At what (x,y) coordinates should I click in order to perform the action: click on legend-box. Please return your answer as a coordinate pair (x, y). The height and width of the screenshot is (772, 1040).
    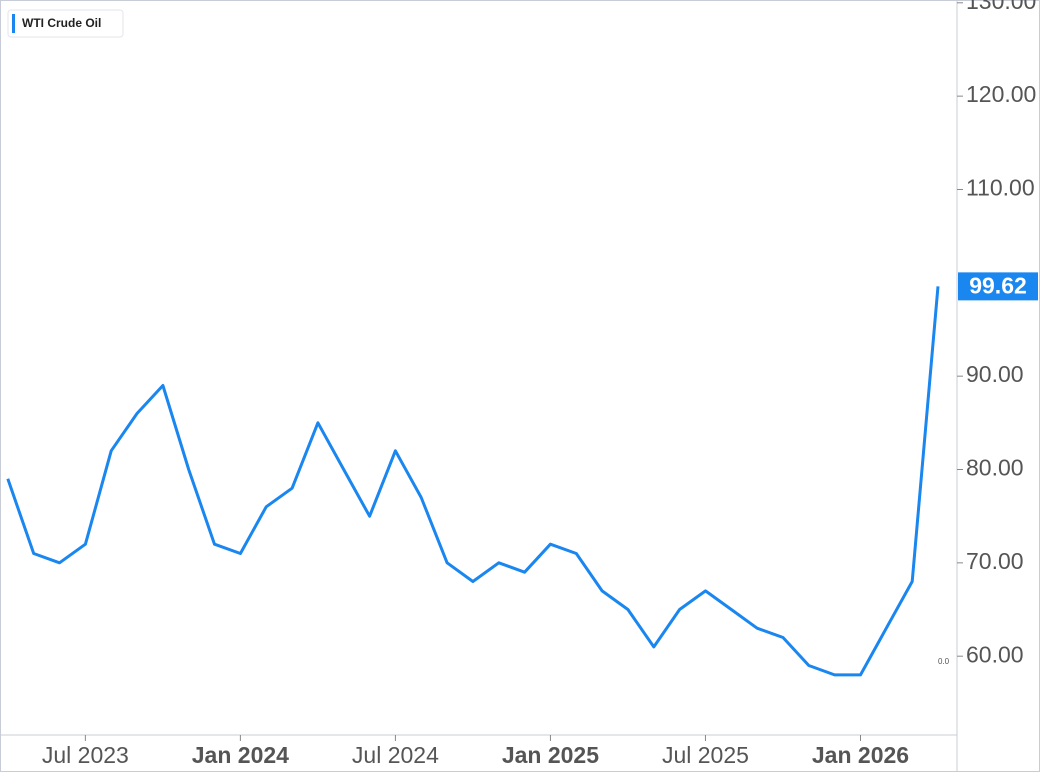
    Looking at the image, I should click on (65, 23).